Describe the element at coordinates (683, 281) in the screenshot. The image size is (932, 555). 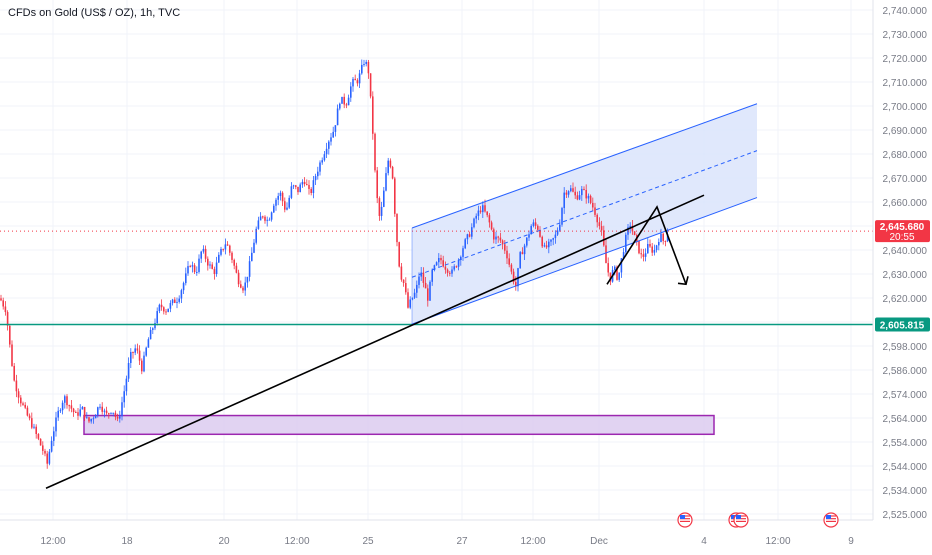
I see `projection-arrowhead` at that location.